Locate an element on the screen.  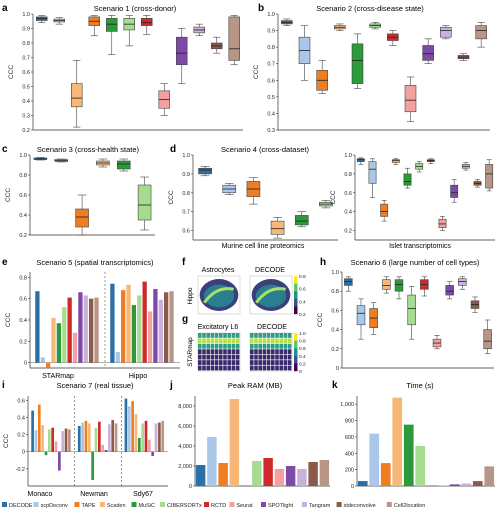
panel-k-bar-stdeconvolve is located at coordinates (477, 483).